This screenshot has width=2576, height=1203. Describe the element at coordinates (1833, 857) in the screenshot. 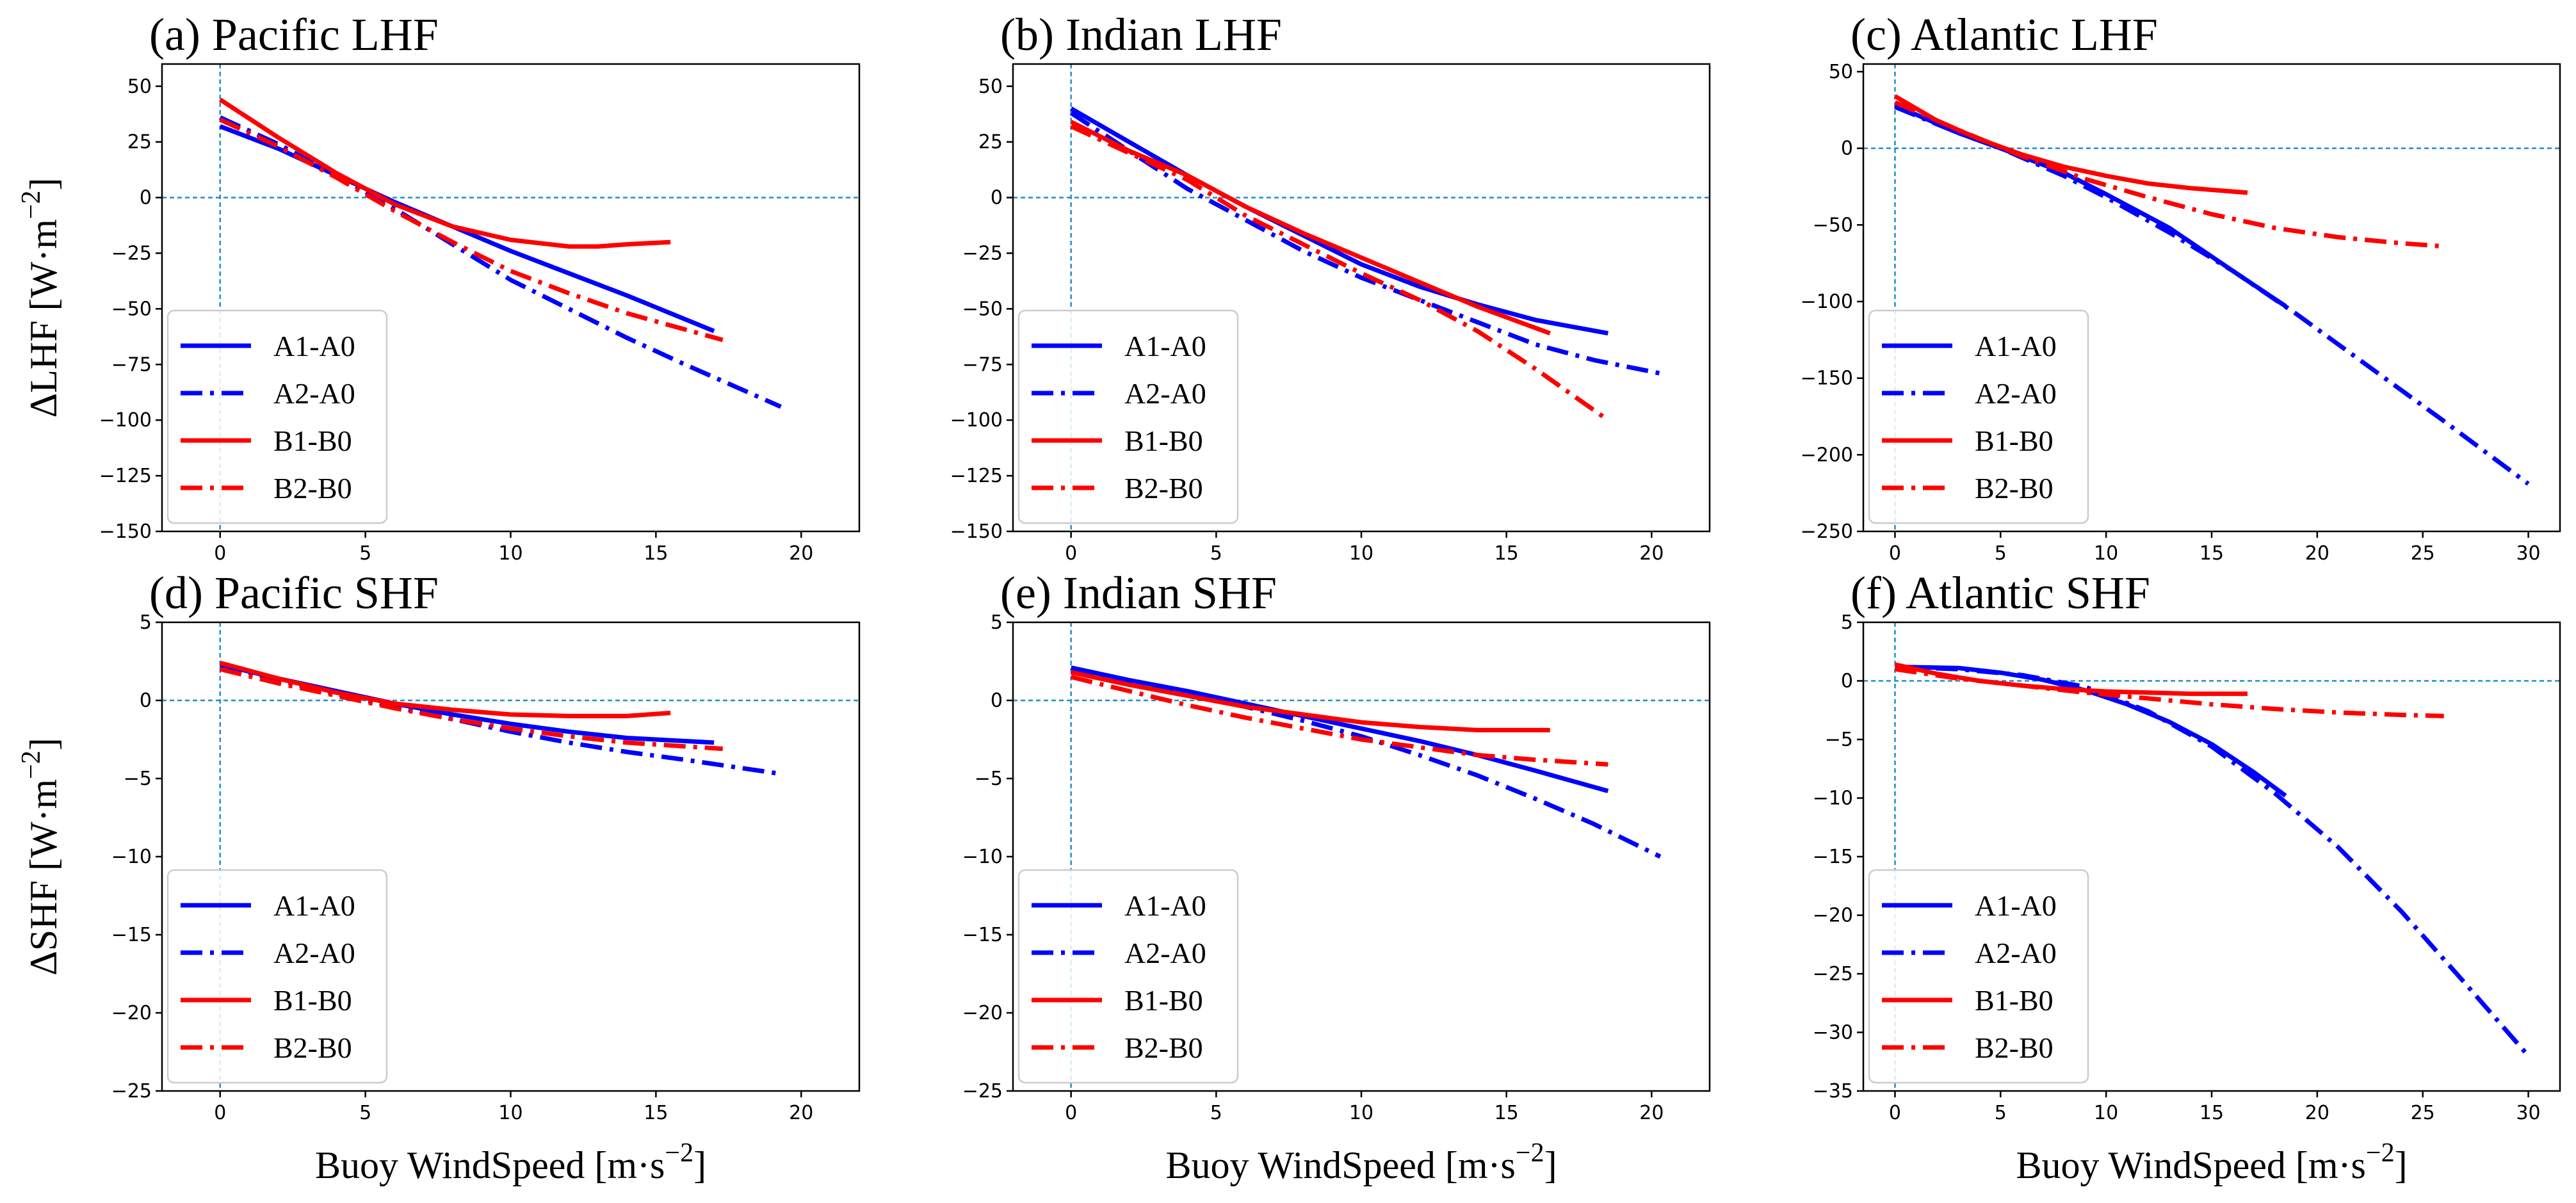

I see `y-tick-label: −15` at that location.